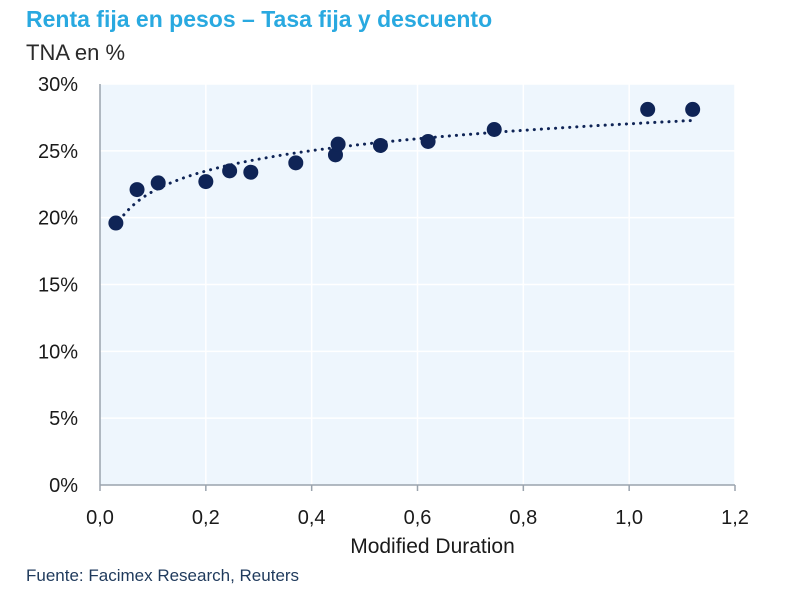  Describe the element at coordinates (58, 152) in the screenshot. I see `y-tick-label: 25%` at that location.